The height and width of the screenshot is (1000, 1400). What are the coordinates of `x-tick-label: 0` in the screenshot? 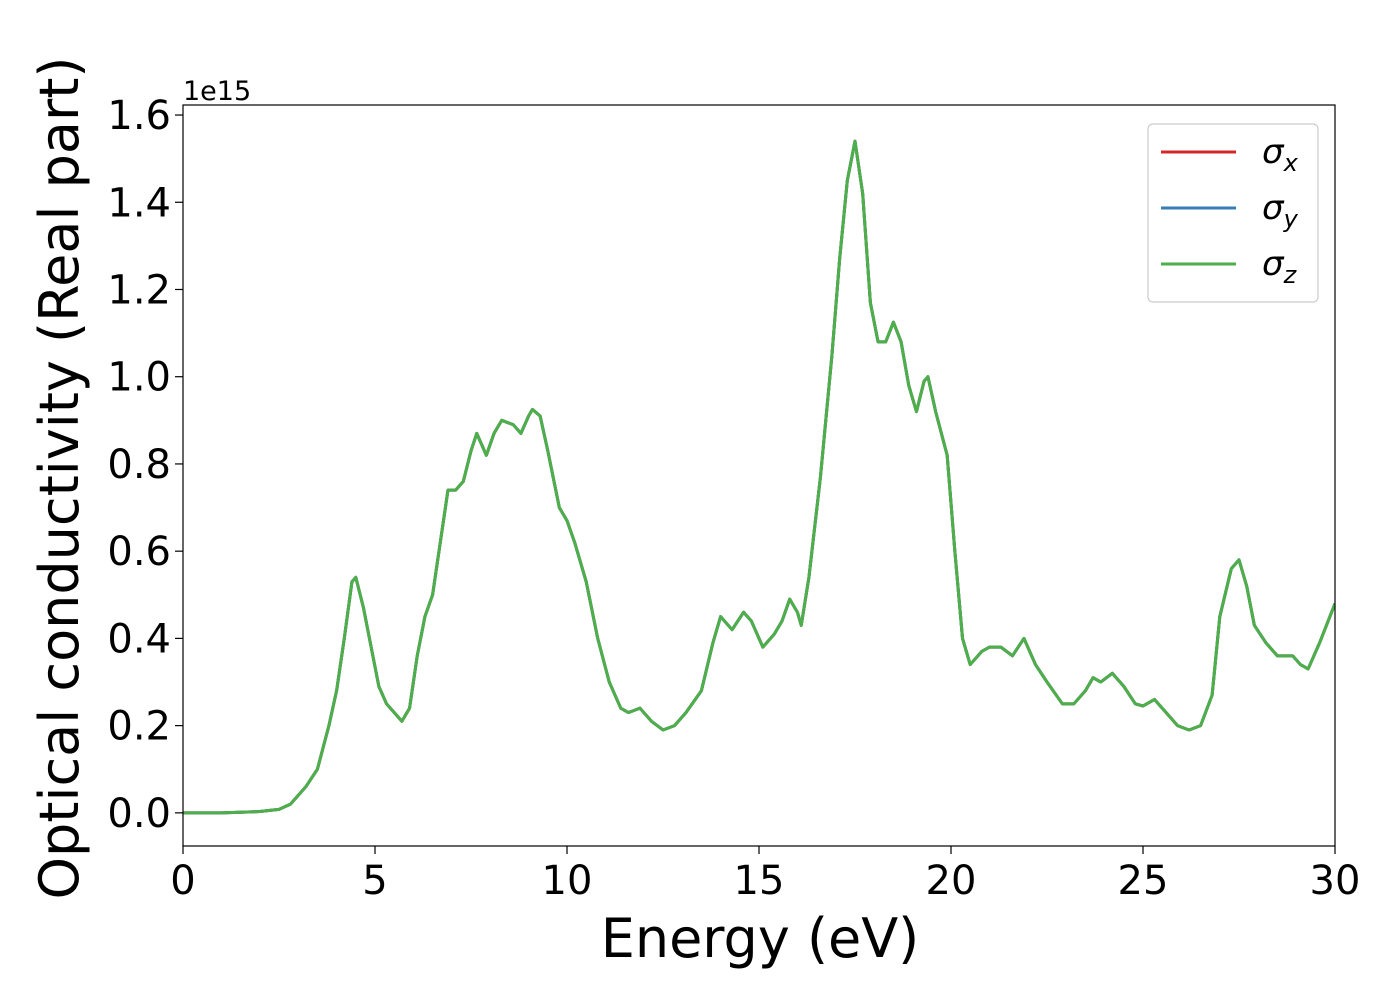 It's located at (182, 881).